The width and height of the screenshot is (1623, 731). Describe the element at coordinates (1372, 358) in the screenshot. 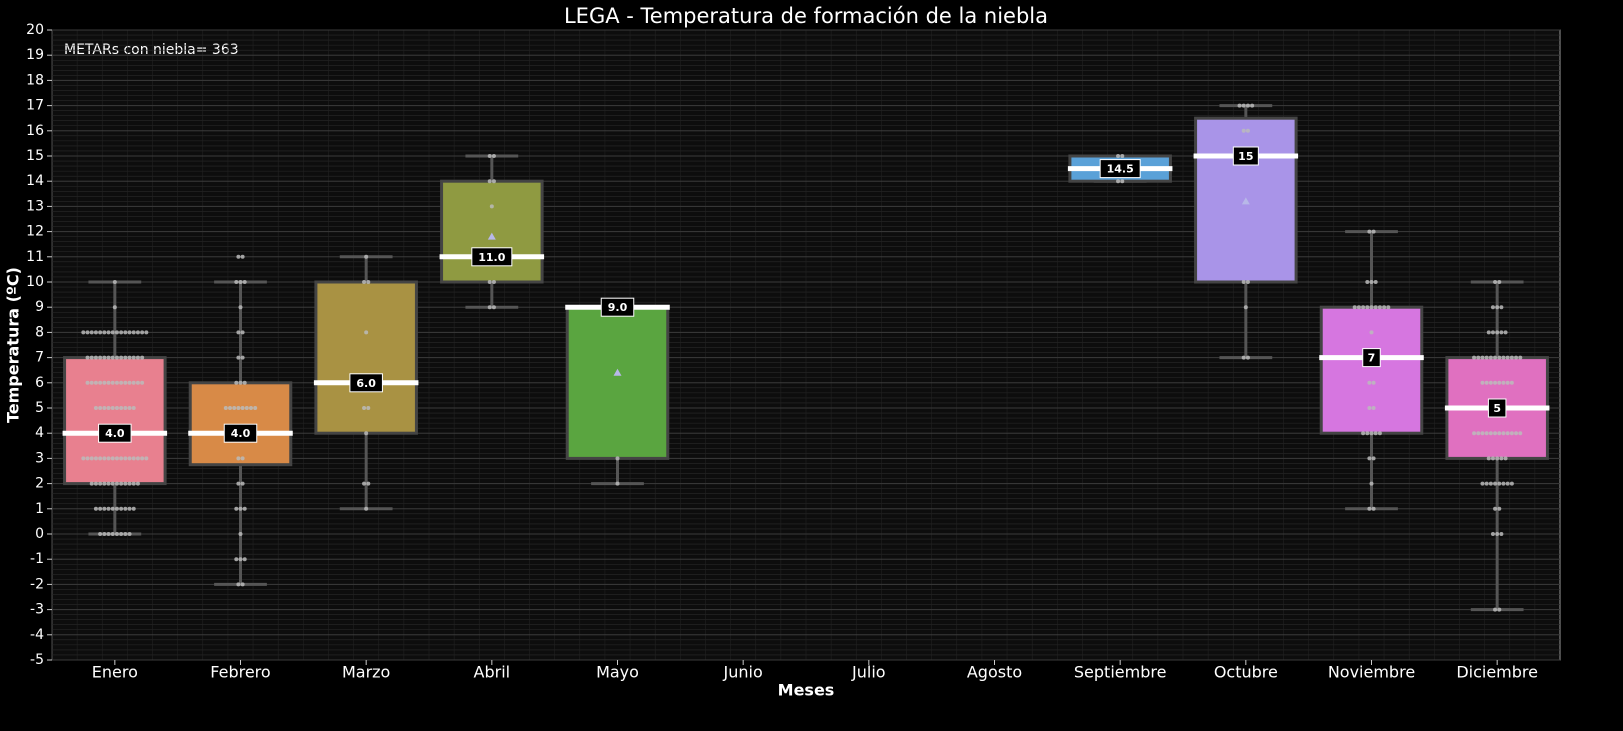

I see `median-label: 7` at that location.